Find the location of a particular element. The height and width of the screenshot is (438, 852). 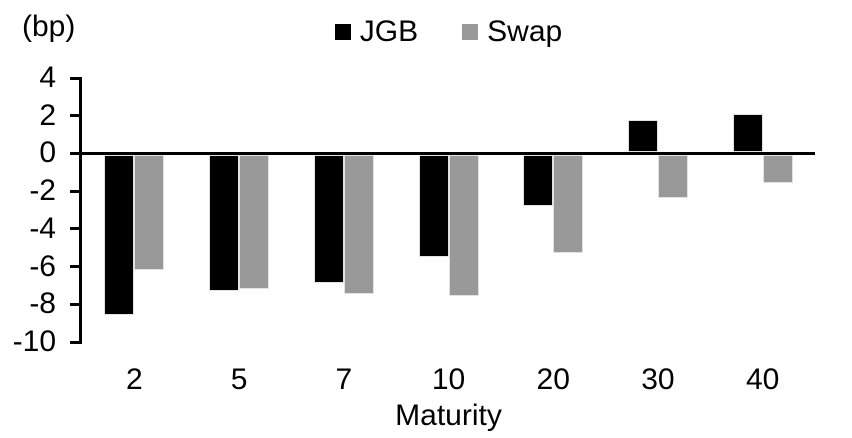

legend-label-swap: Swap is located at coordinates (525, 31).